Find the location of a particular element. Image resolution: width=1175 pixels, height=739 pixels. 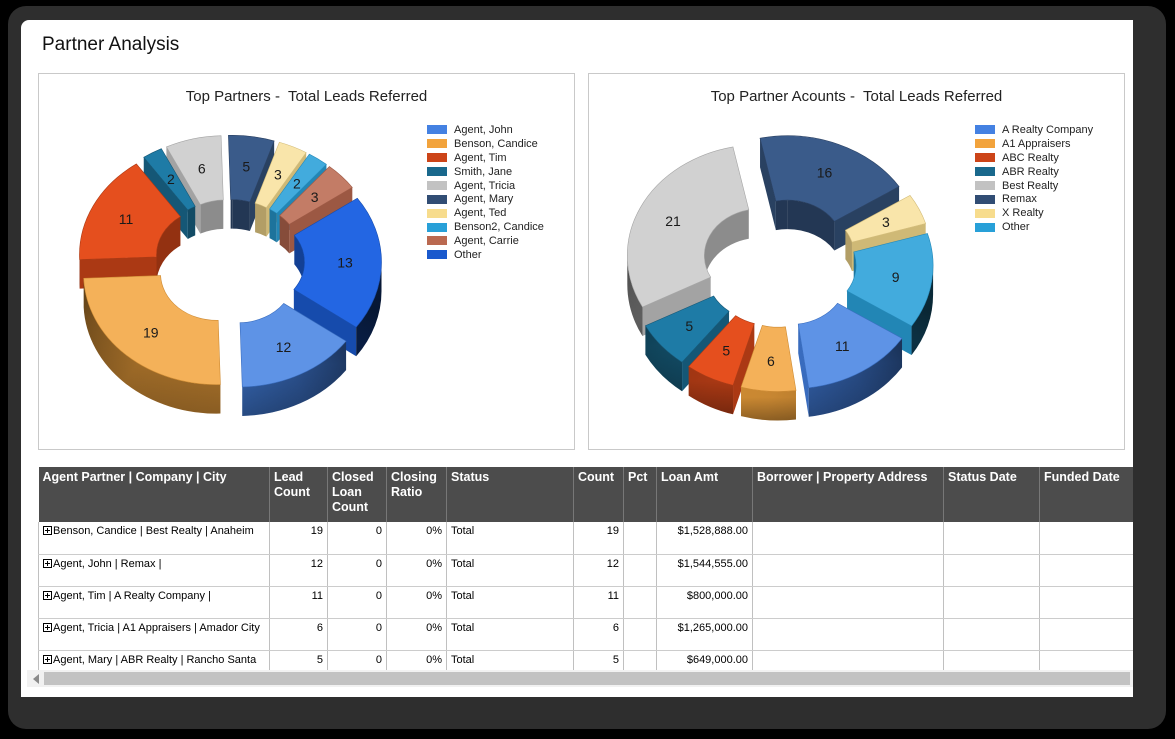

svg-text: 16 is located at coordinates (825, 173).